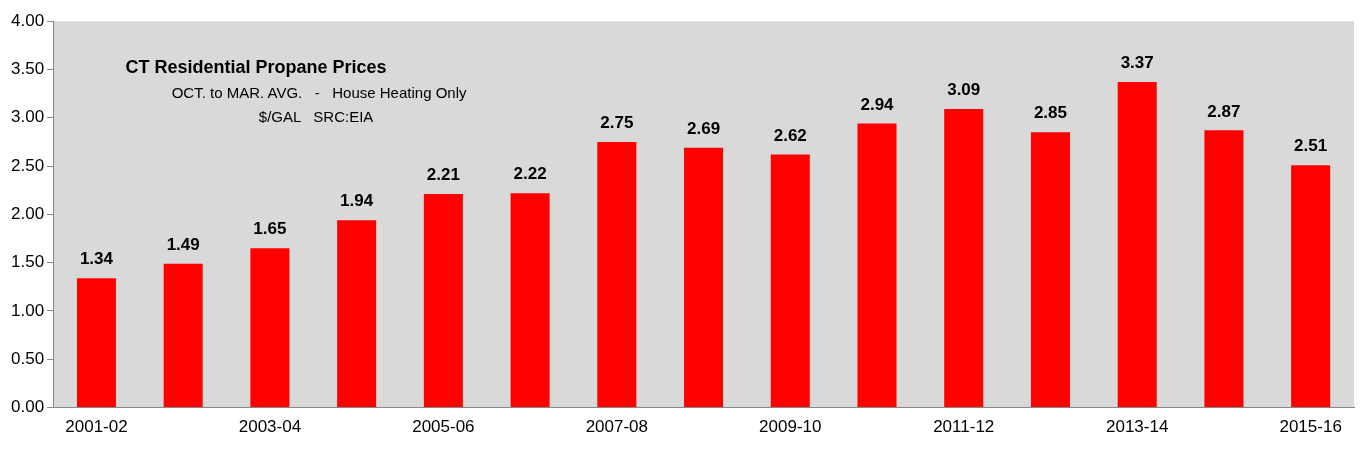 The height and width of the screenshot is (455, 1370). Describe the element at coordinates (357, 201) in the screenshot. I see `data-label: 1.94` at that location.